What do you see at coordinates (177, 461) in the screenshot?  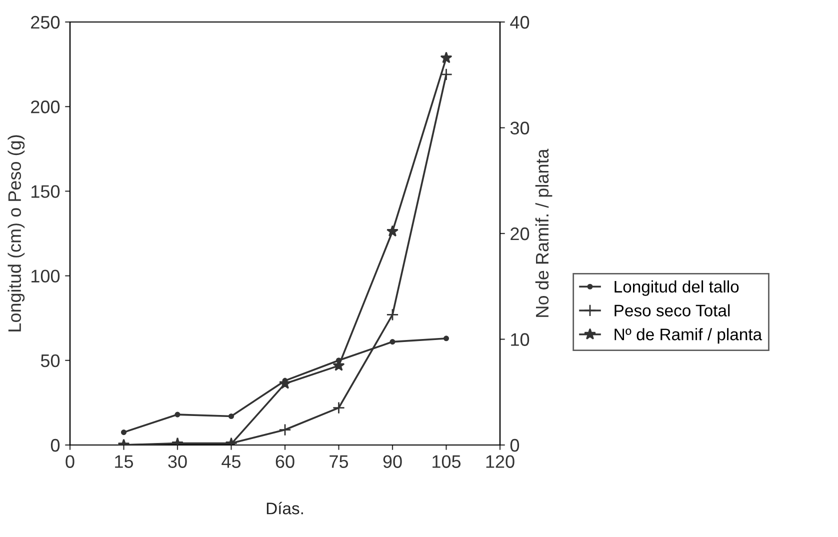 I see `x-tick-label: 30` at bounding box center [177, 461].